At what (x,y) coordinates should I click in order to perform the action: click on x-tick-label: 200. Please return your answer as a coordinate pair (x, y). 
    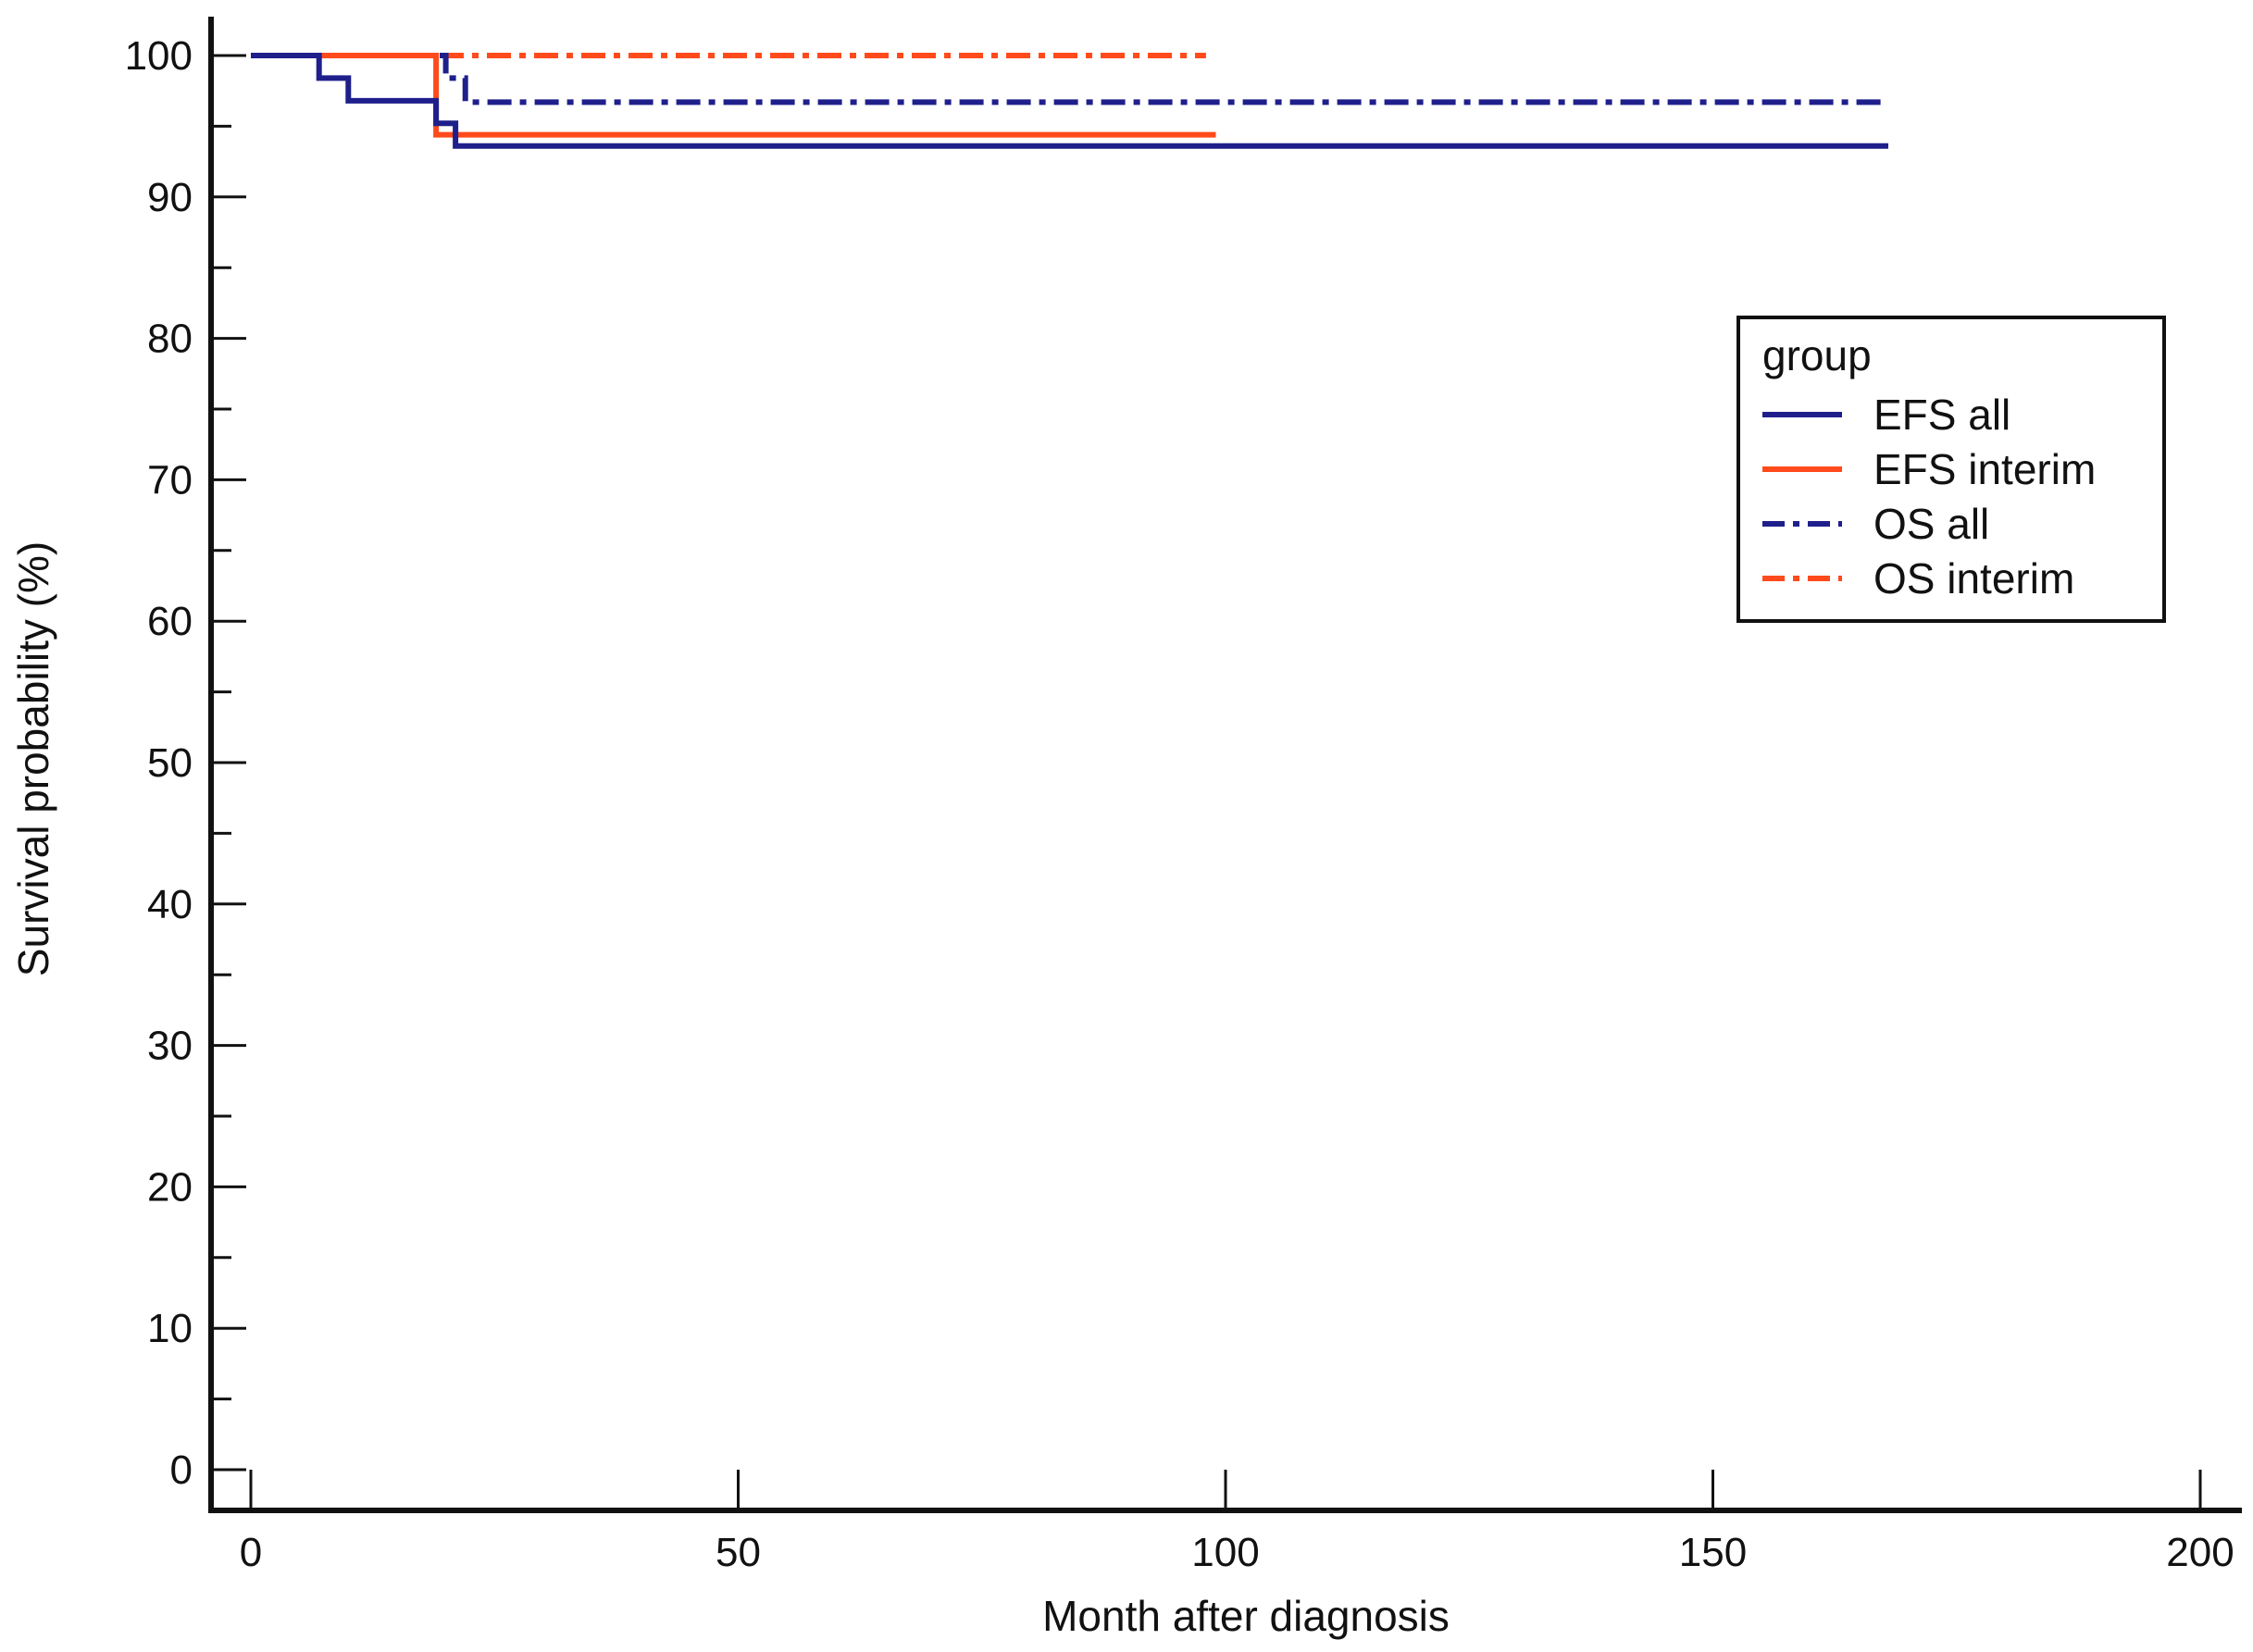
    Looking at the image, I should click on (2200, 1553).